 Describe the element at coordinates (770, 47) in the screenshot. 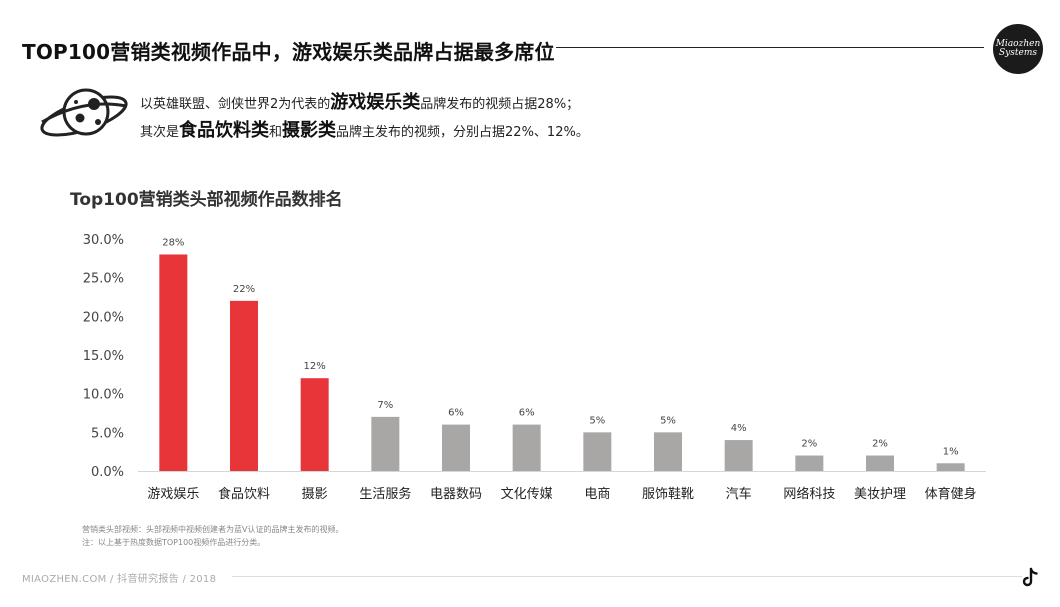

I see `header-divider` at that location.